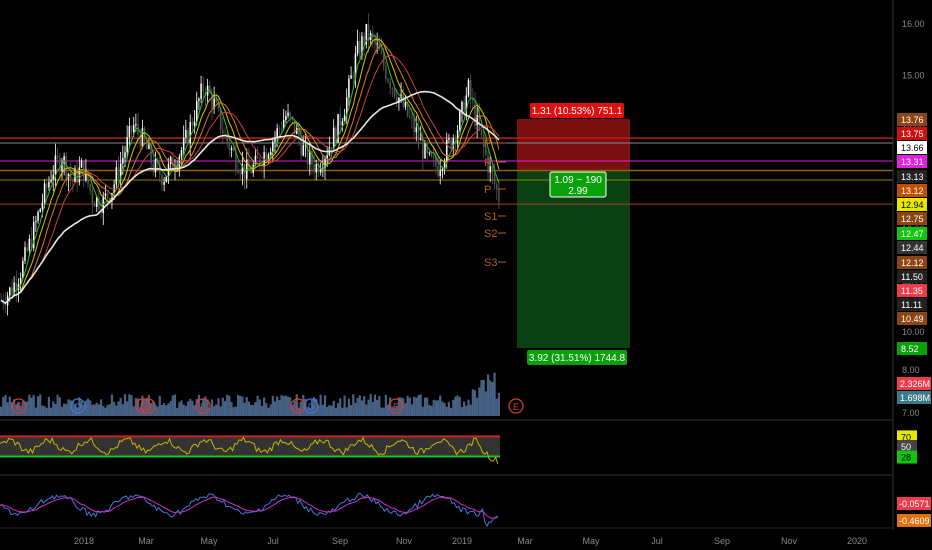 Image resolution: width=932 pixels, height=550 pixels. I want to click on reward-label: 3.92 (31.51%) 1744.8, so click(577, 357).